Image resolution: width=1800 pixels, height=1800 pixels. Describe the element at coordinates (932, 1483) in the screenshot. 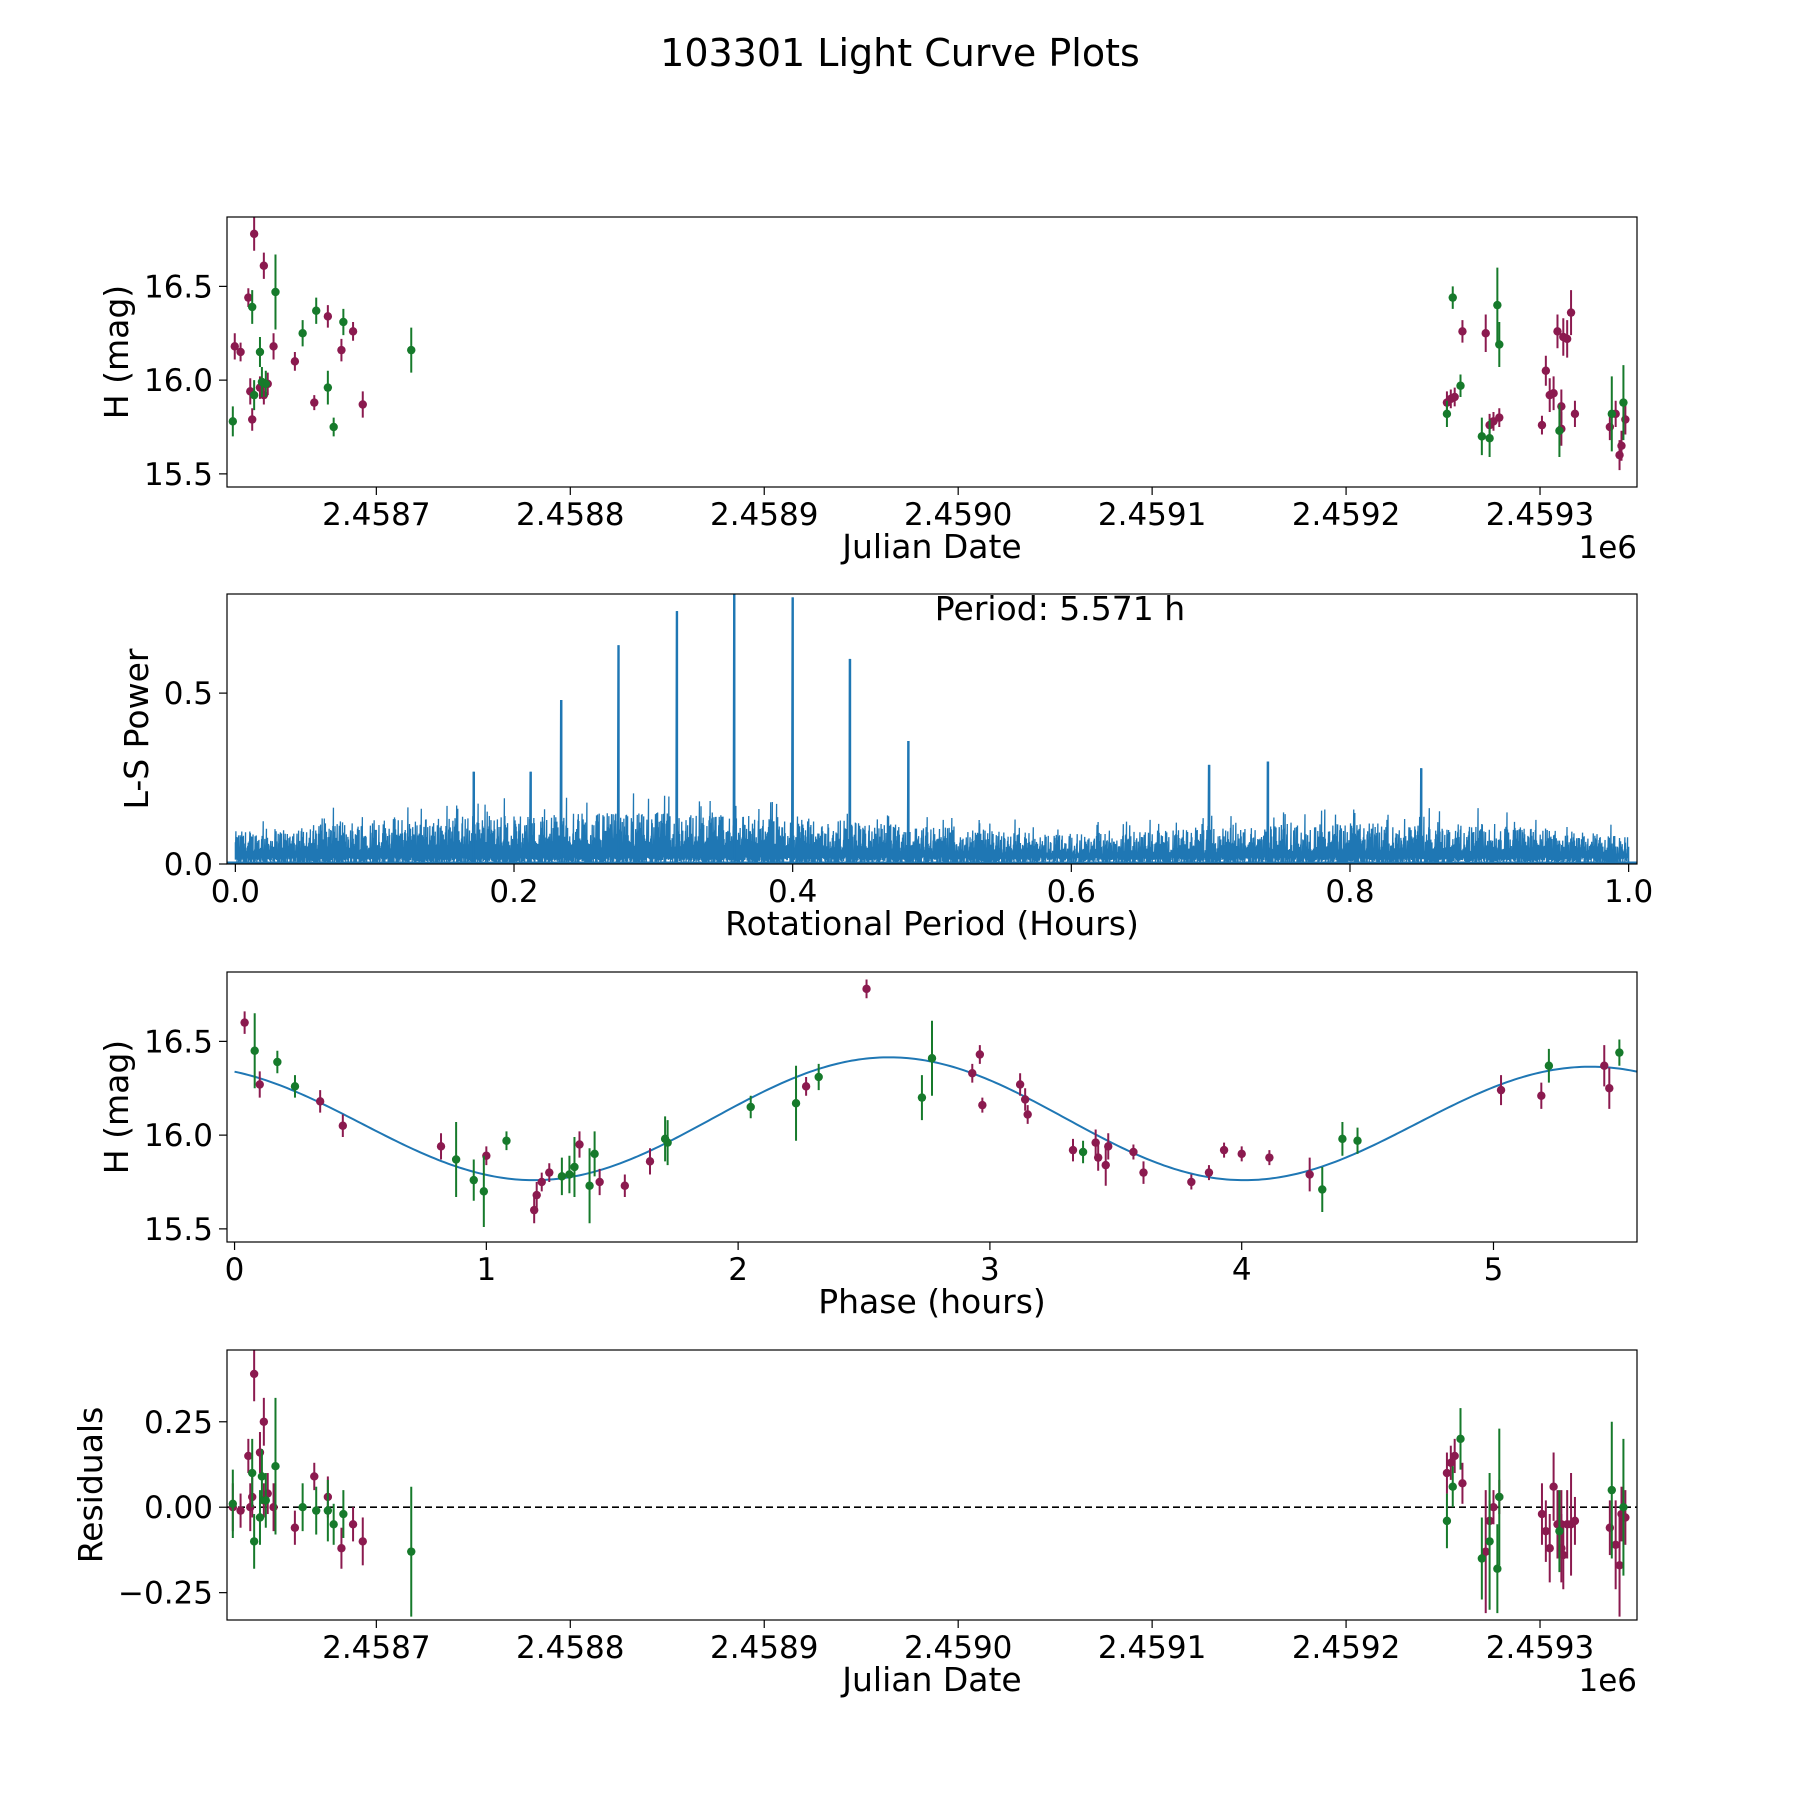

I see `residuals-marks` at that location.